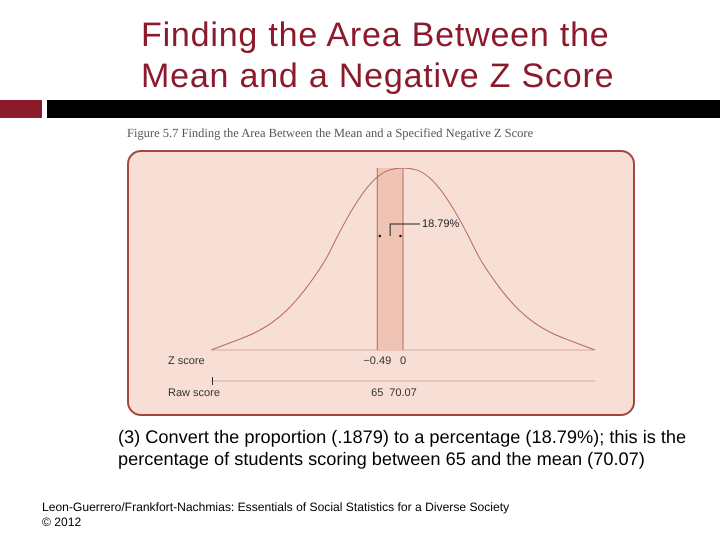  Describe the element at coordinates (377, 393) in the screenshot. I see `x2-tick-label: 65` at that location.